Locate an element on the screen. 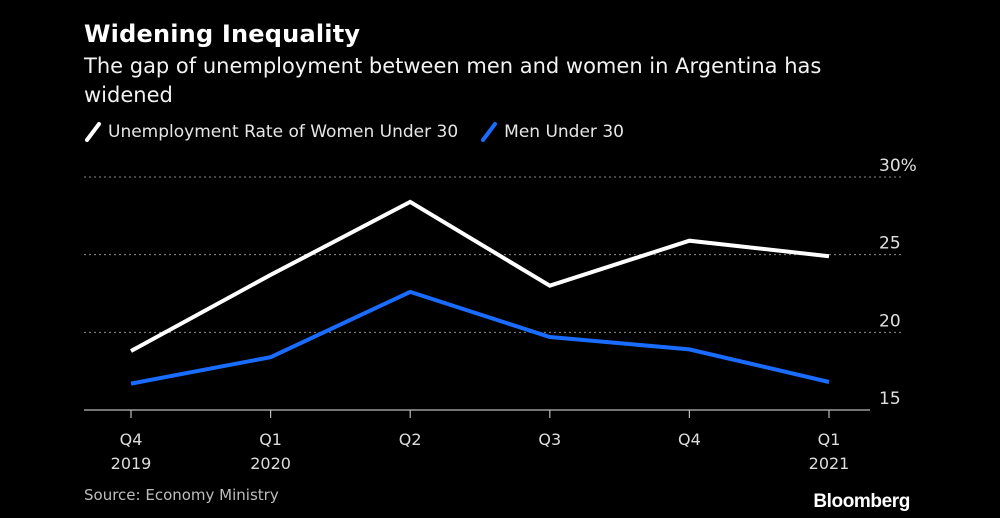  legend-label-women: Unemployment Rate of Women Under 30 is located at coordinates (283, 132).